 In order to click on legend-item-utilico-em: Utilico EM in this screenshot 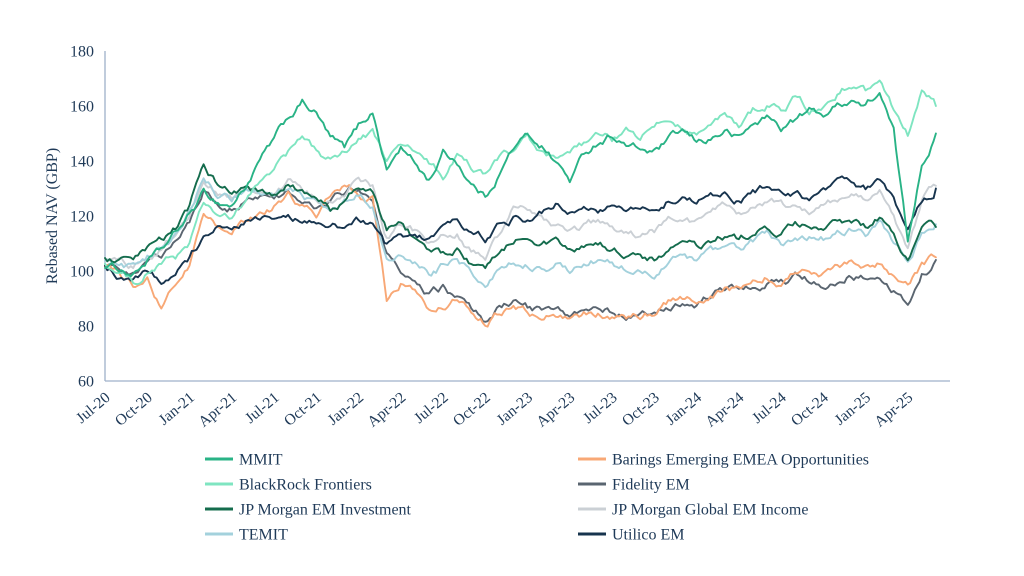, I will do `click(631, 535)`.